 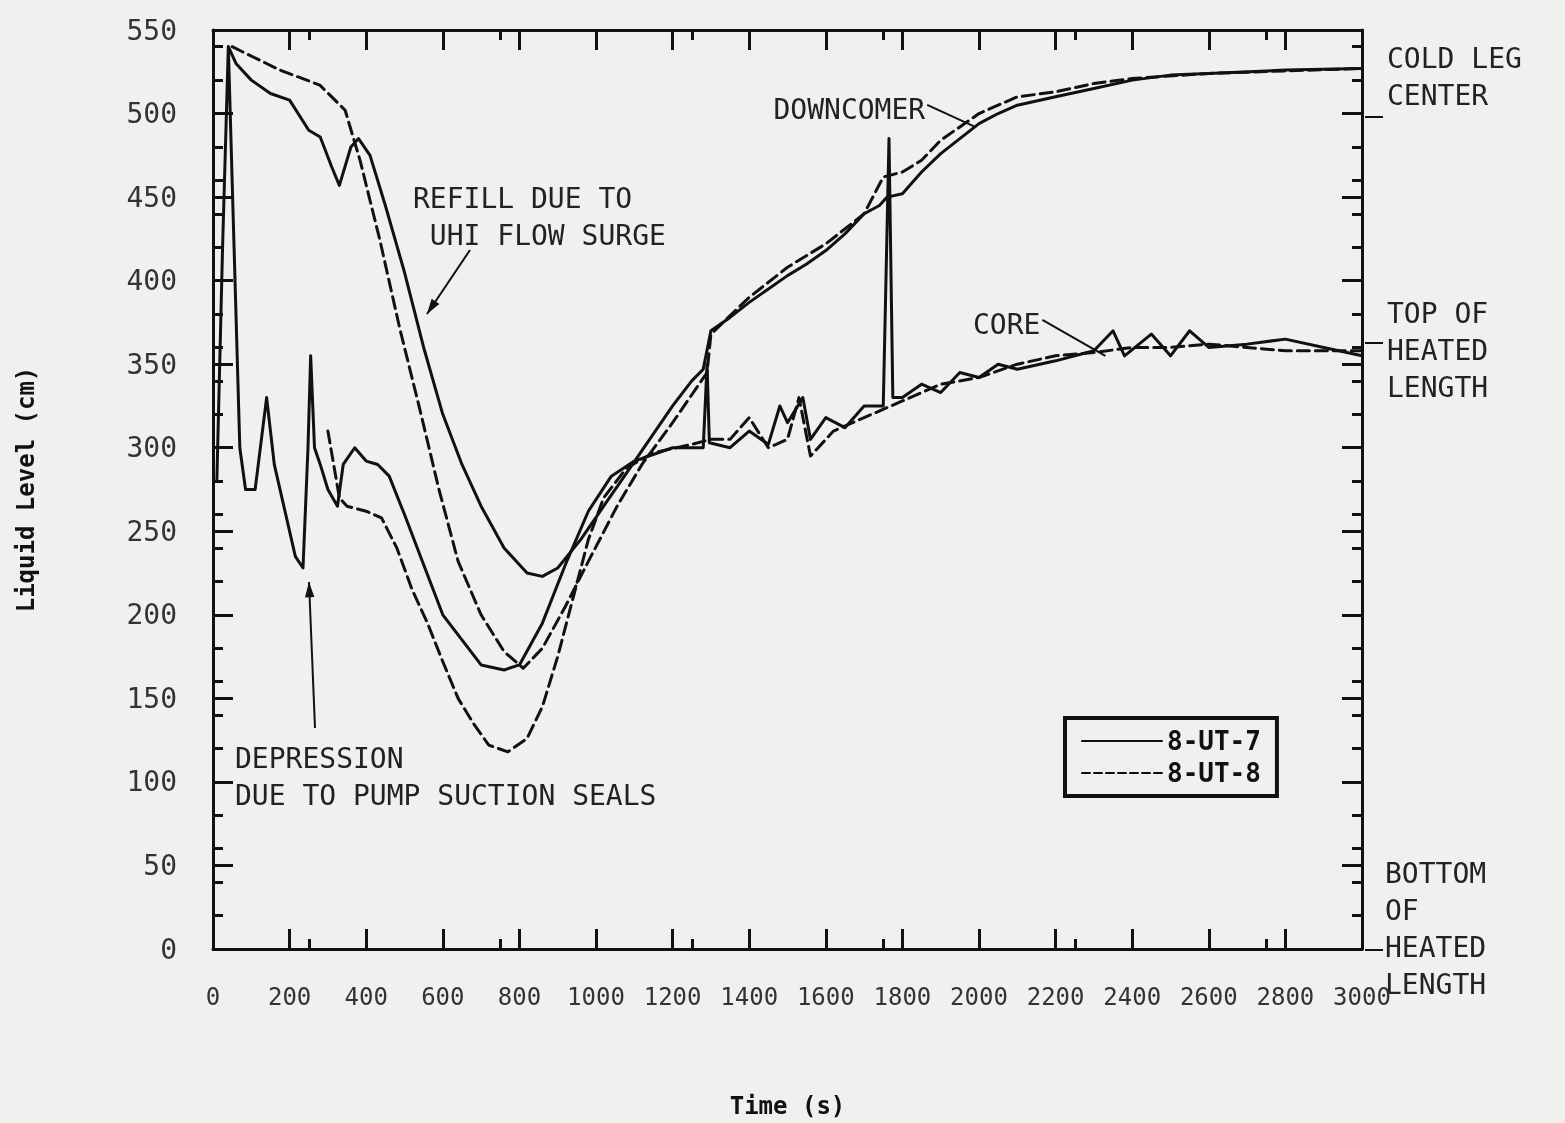 What do you see at coordinates (151, 197) in the screenshot?
I see `y-tick-label: 450` at bounding box center [151, 197].